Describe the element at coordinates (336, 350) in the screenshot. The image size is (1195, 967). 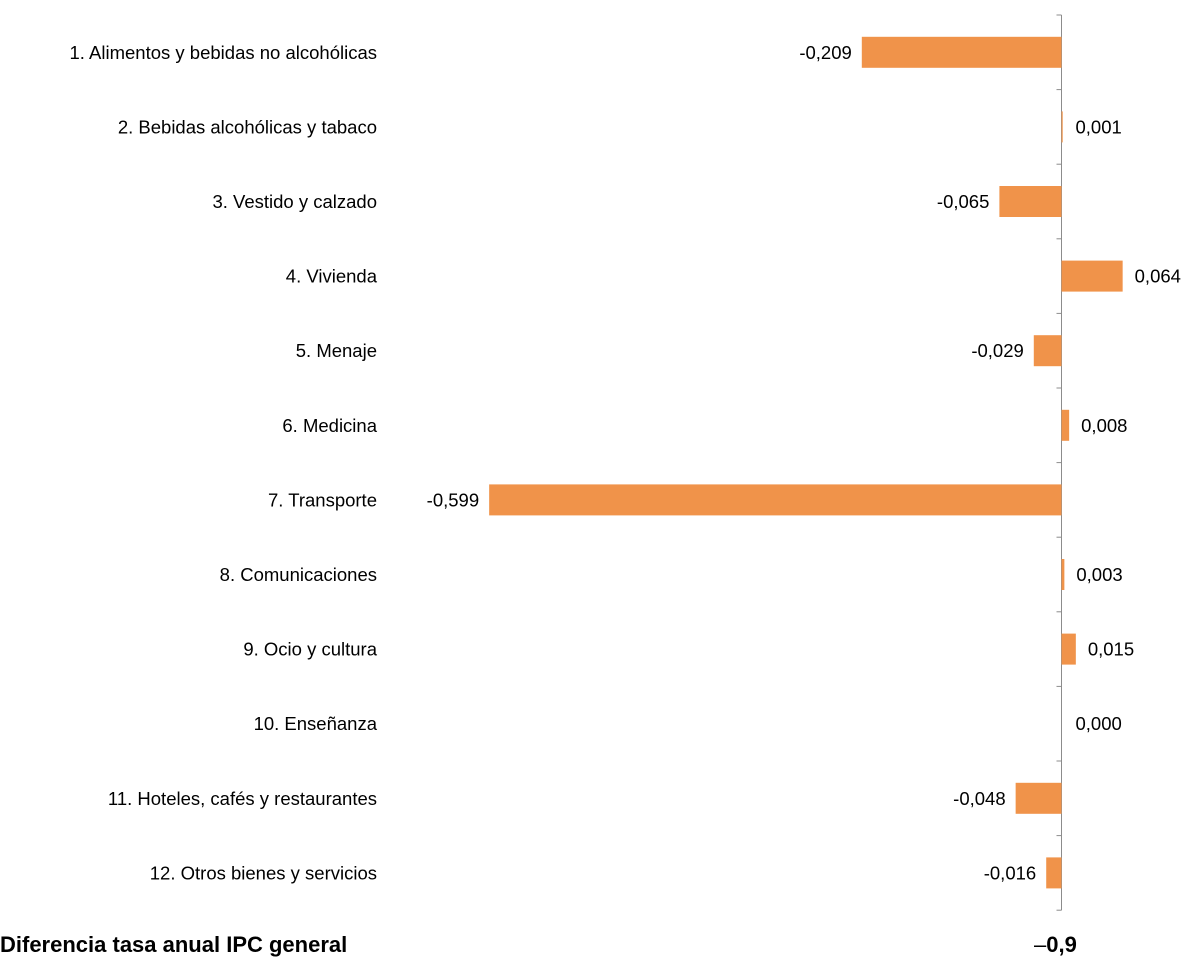
I see `category-label: 5. Menaje` at that location.